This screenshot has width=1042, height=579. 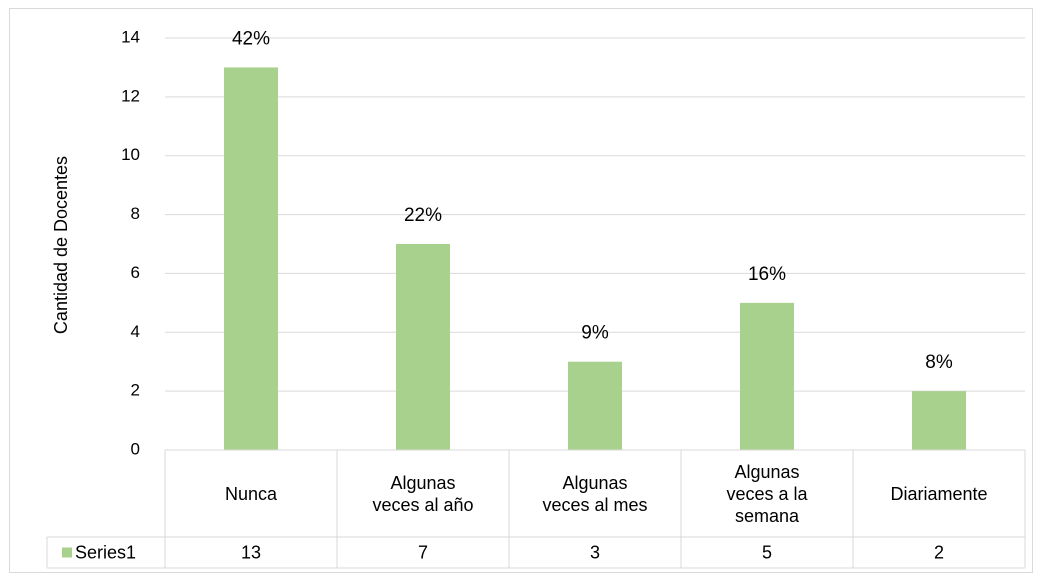 I want to click on category-text: Algunas veces al mes, so click(x=595, y=493).